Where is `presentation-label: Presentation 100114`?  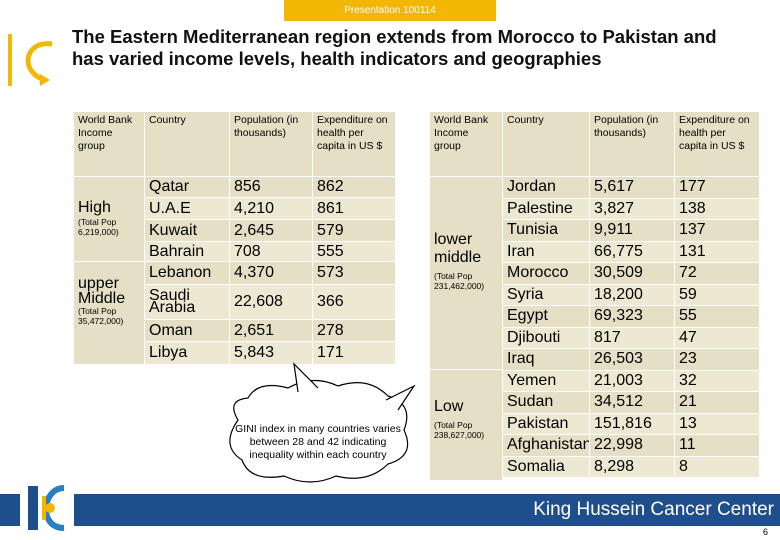
presentation-label: Presentation 100114 is located at coordinates (390, 10).